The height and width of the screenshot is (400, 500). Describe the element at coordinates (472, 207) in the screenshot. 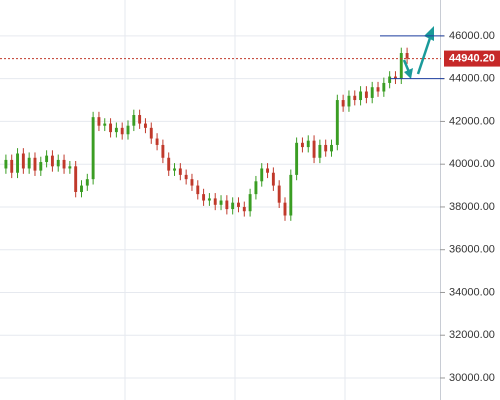

I see `y-tick-label: 38000.00` at that location.